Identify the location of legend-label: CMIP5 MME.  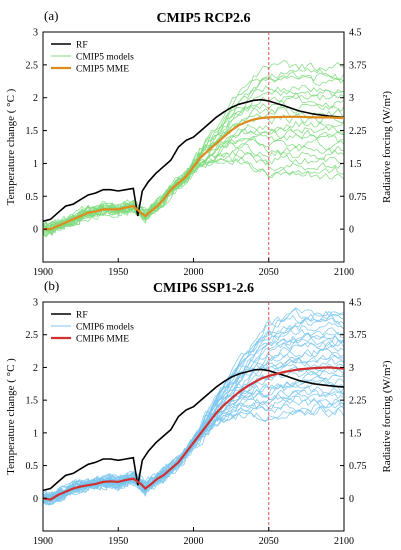
(102, 70).